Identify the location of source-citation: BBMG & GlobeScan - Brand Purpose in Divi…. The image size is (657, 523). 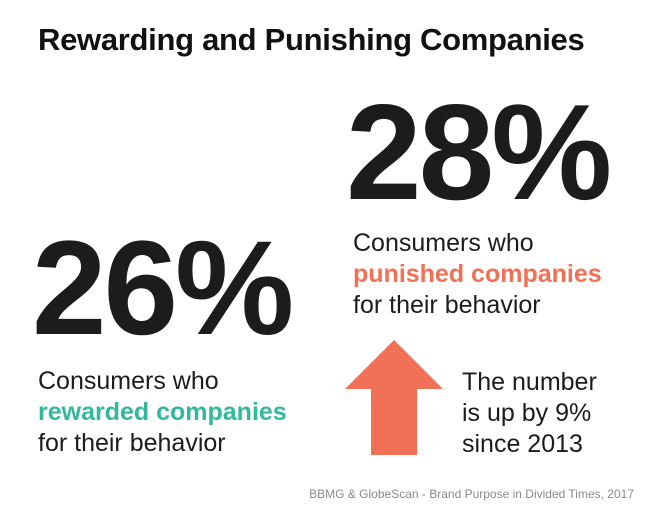
(471, 494).